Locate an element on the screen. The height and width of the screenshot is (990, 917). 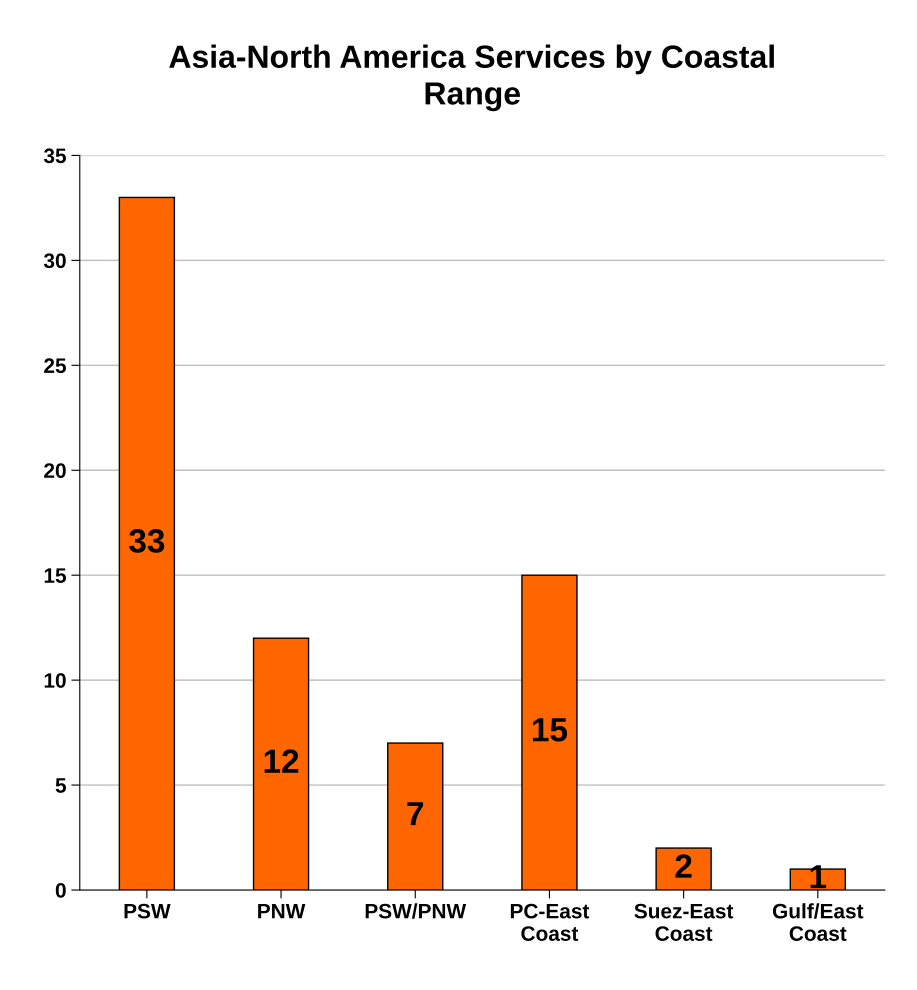
x-tick-label: Gulf/East Coast is located at coordinates (818, 922).